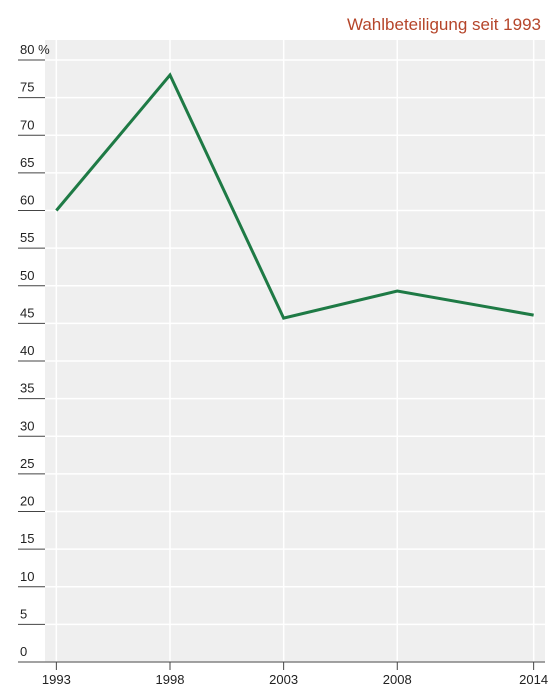 Image resolution: width=560 pixels, height=690 pixels. What do you see at coordinates (27, 237) in the screenshot?
I see `y-tick-label: 55` at bounding box center [27, 237].